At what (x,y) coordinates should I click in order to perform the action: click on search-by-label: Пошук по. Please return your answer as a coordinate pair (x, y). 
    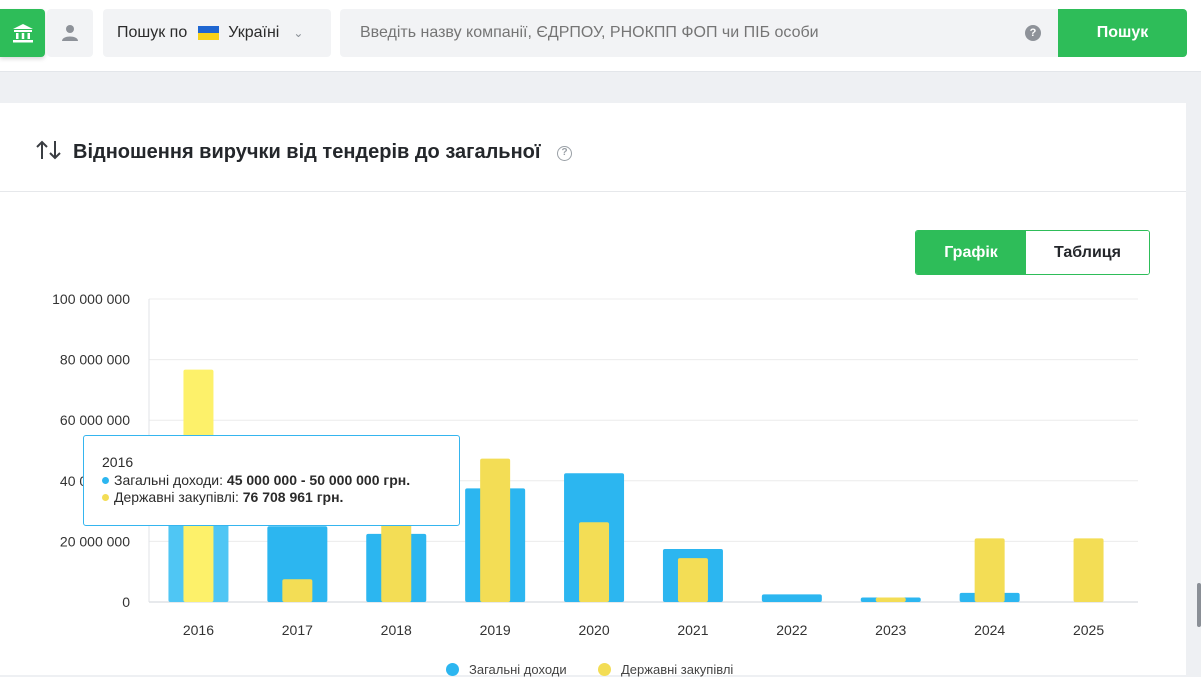
    Looking at the image, I should click on (152, 32).